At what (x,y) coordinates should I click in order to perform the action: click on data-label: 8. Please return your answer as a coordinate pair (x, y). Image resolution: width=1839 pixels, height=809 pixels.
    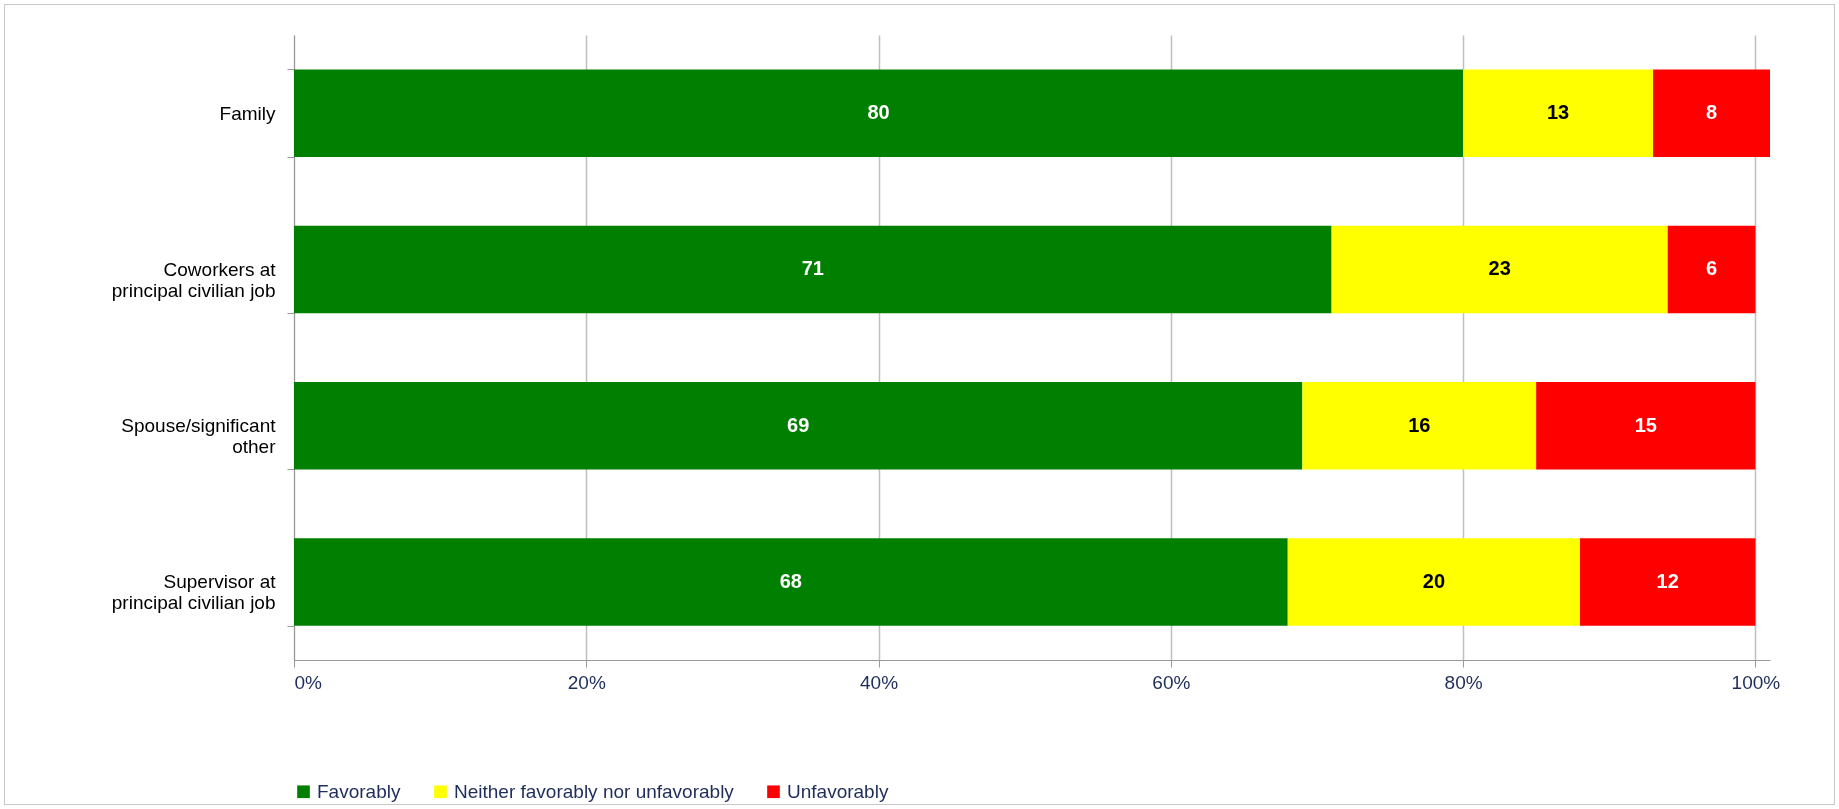
    Looking at the image, I should click on (1711, 112).